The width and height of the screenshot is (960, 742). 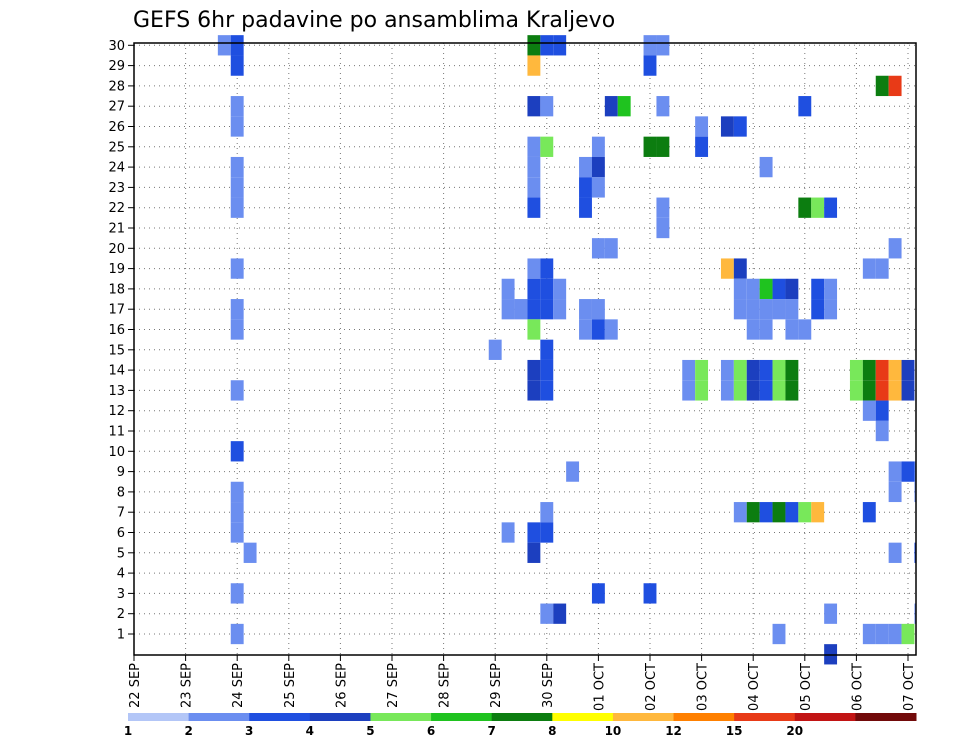 I want to click on x-tick-label: 06 OCT, so click(x=857, y=687).